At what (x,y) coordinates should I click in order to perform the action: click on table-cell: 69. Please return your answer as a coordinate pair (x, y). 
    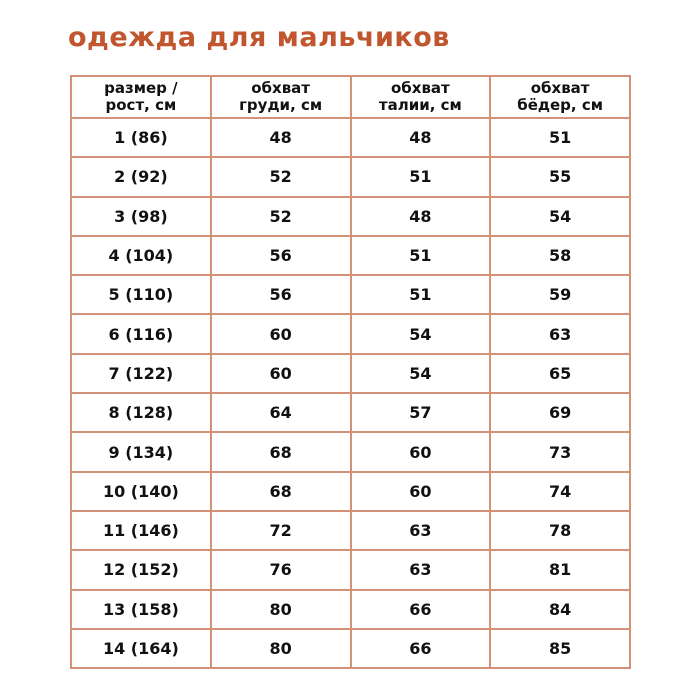
    Looking at the image, I should click on (560, 413).